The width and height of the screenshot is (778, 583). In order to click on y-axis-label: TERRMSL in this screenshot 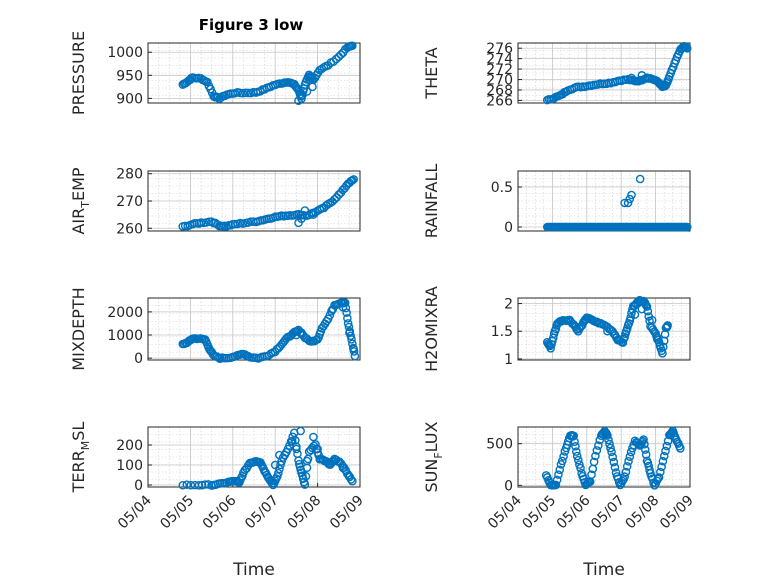, I will do `click(80, 458)`.